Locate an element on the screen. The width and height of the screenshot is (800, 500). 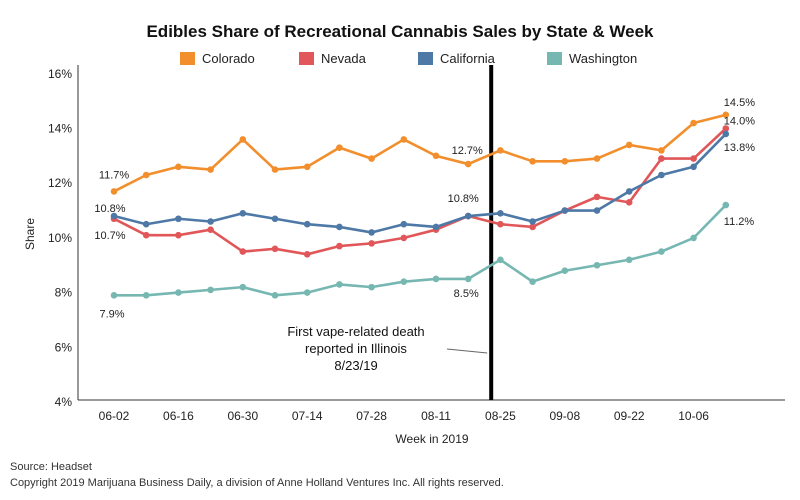
event-label-line: 8/23/19 is located at coordinates (355, 365).